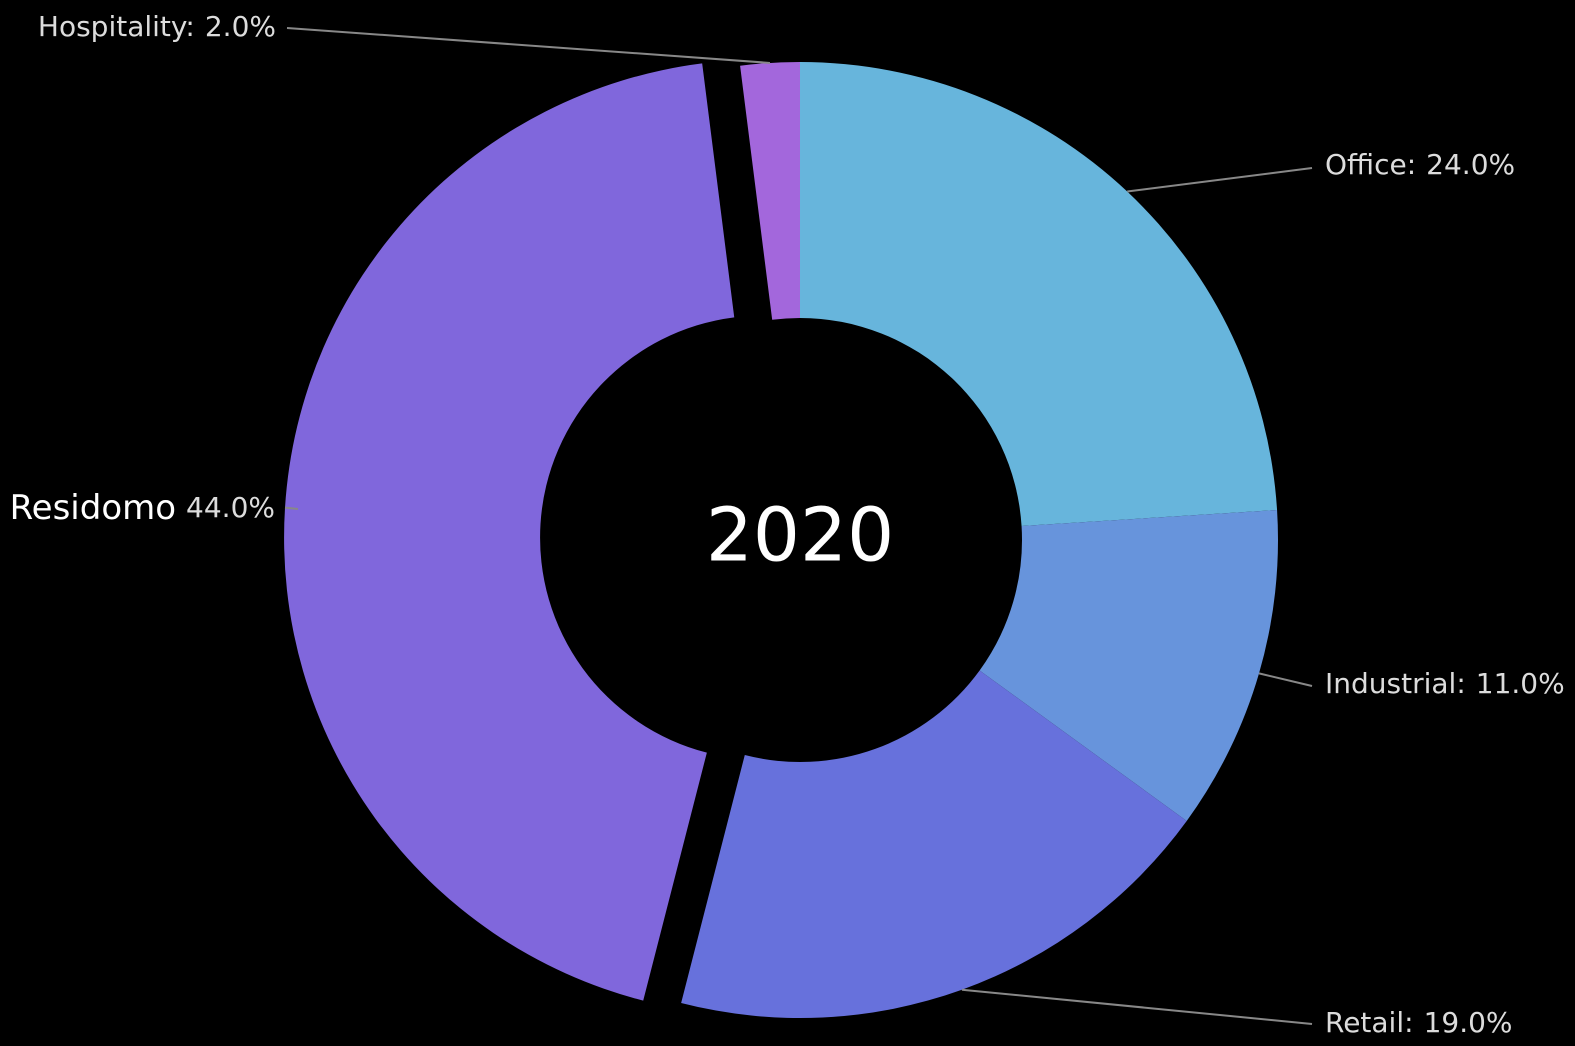  Describe the element at coordinates (230, 507) in the screenshot. I see `value-label: 44.0%` at that location.